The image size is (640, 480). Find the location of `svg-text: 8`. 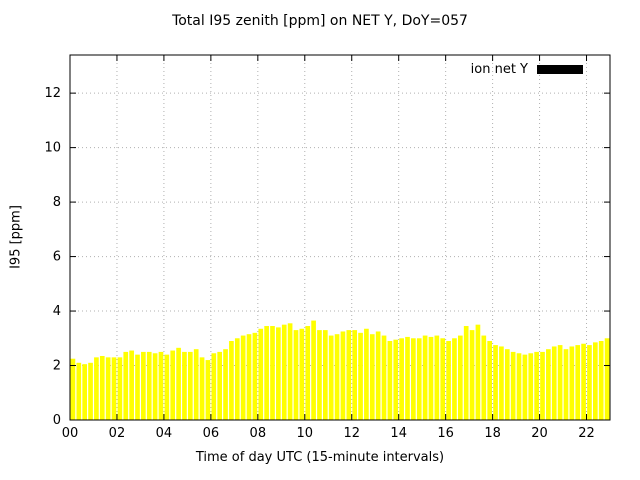

svg-text: 8 is located at coordinates (57, 202).